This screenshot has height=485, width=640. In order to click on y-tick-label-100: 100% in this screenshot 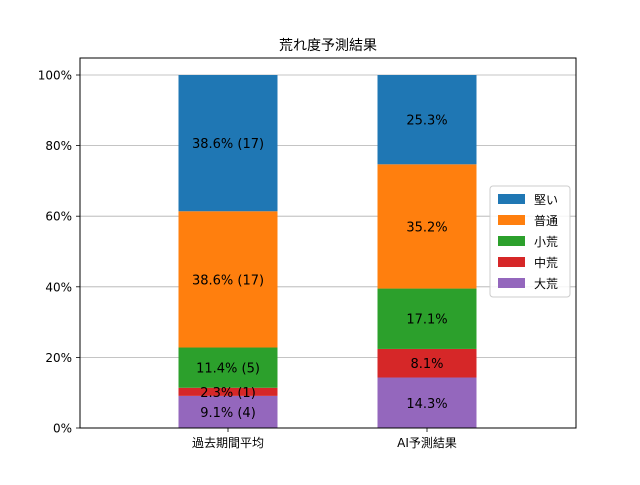, I will do `click(55, 76)`.